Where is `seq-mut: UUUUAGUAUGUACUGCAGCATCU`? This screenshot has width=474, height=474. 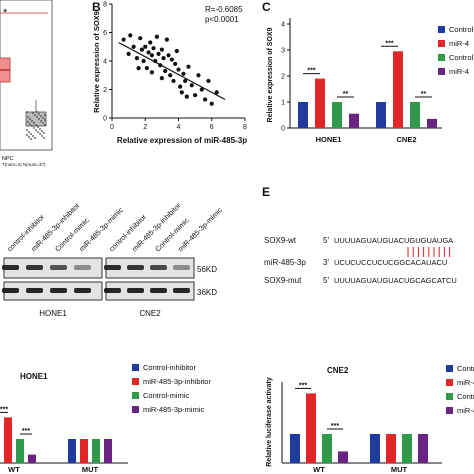 seq-mut: UUUUAGUAUGUACUGCAGCATCU is located at coordinates (395, 280).